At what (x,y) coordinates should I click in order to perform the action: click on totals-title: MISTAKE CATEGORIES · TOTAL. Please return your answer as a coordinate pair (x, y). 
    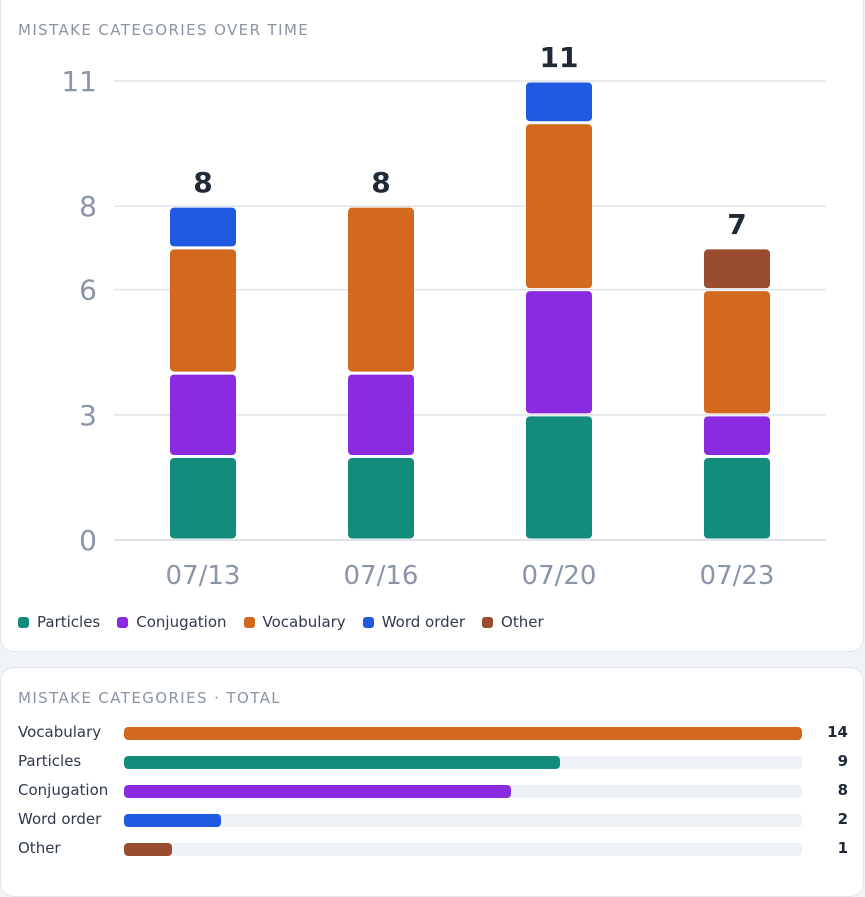
    Looking at the image, I should click on (150, 698).